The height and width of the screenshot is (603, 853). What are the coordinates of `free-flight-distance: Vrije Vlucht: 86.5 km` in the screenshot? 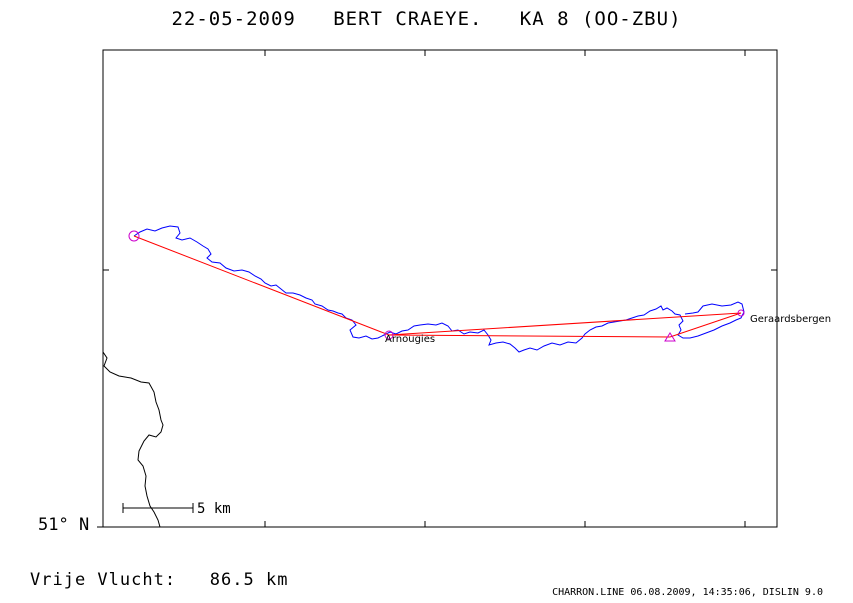 It's located at (159, 580).